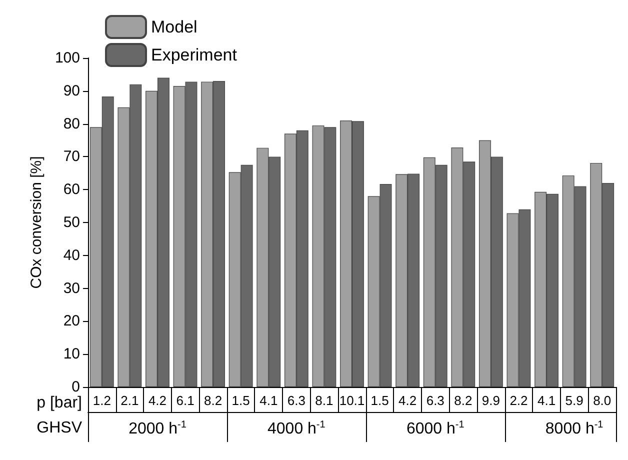 The image size is (628, 460). I want to click on x-tick-label: 6.1, so click(185, 400).